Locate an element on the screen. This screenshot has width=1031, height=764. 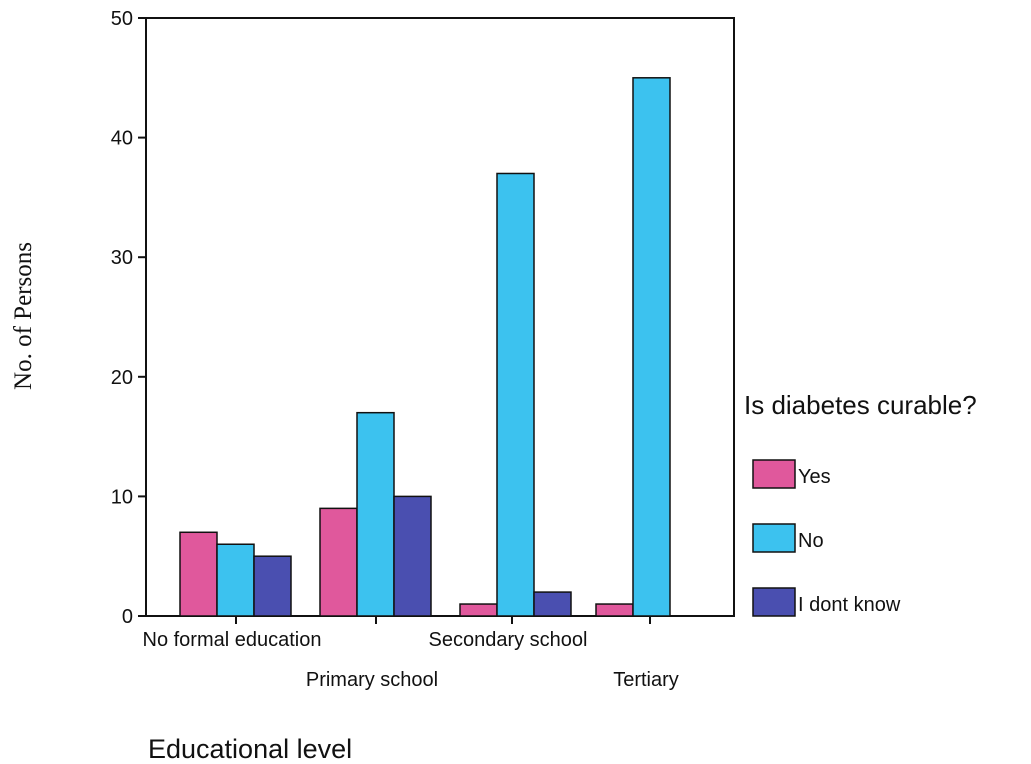
y-axis-label: No. of Persons is located at coordinates (23, 316).